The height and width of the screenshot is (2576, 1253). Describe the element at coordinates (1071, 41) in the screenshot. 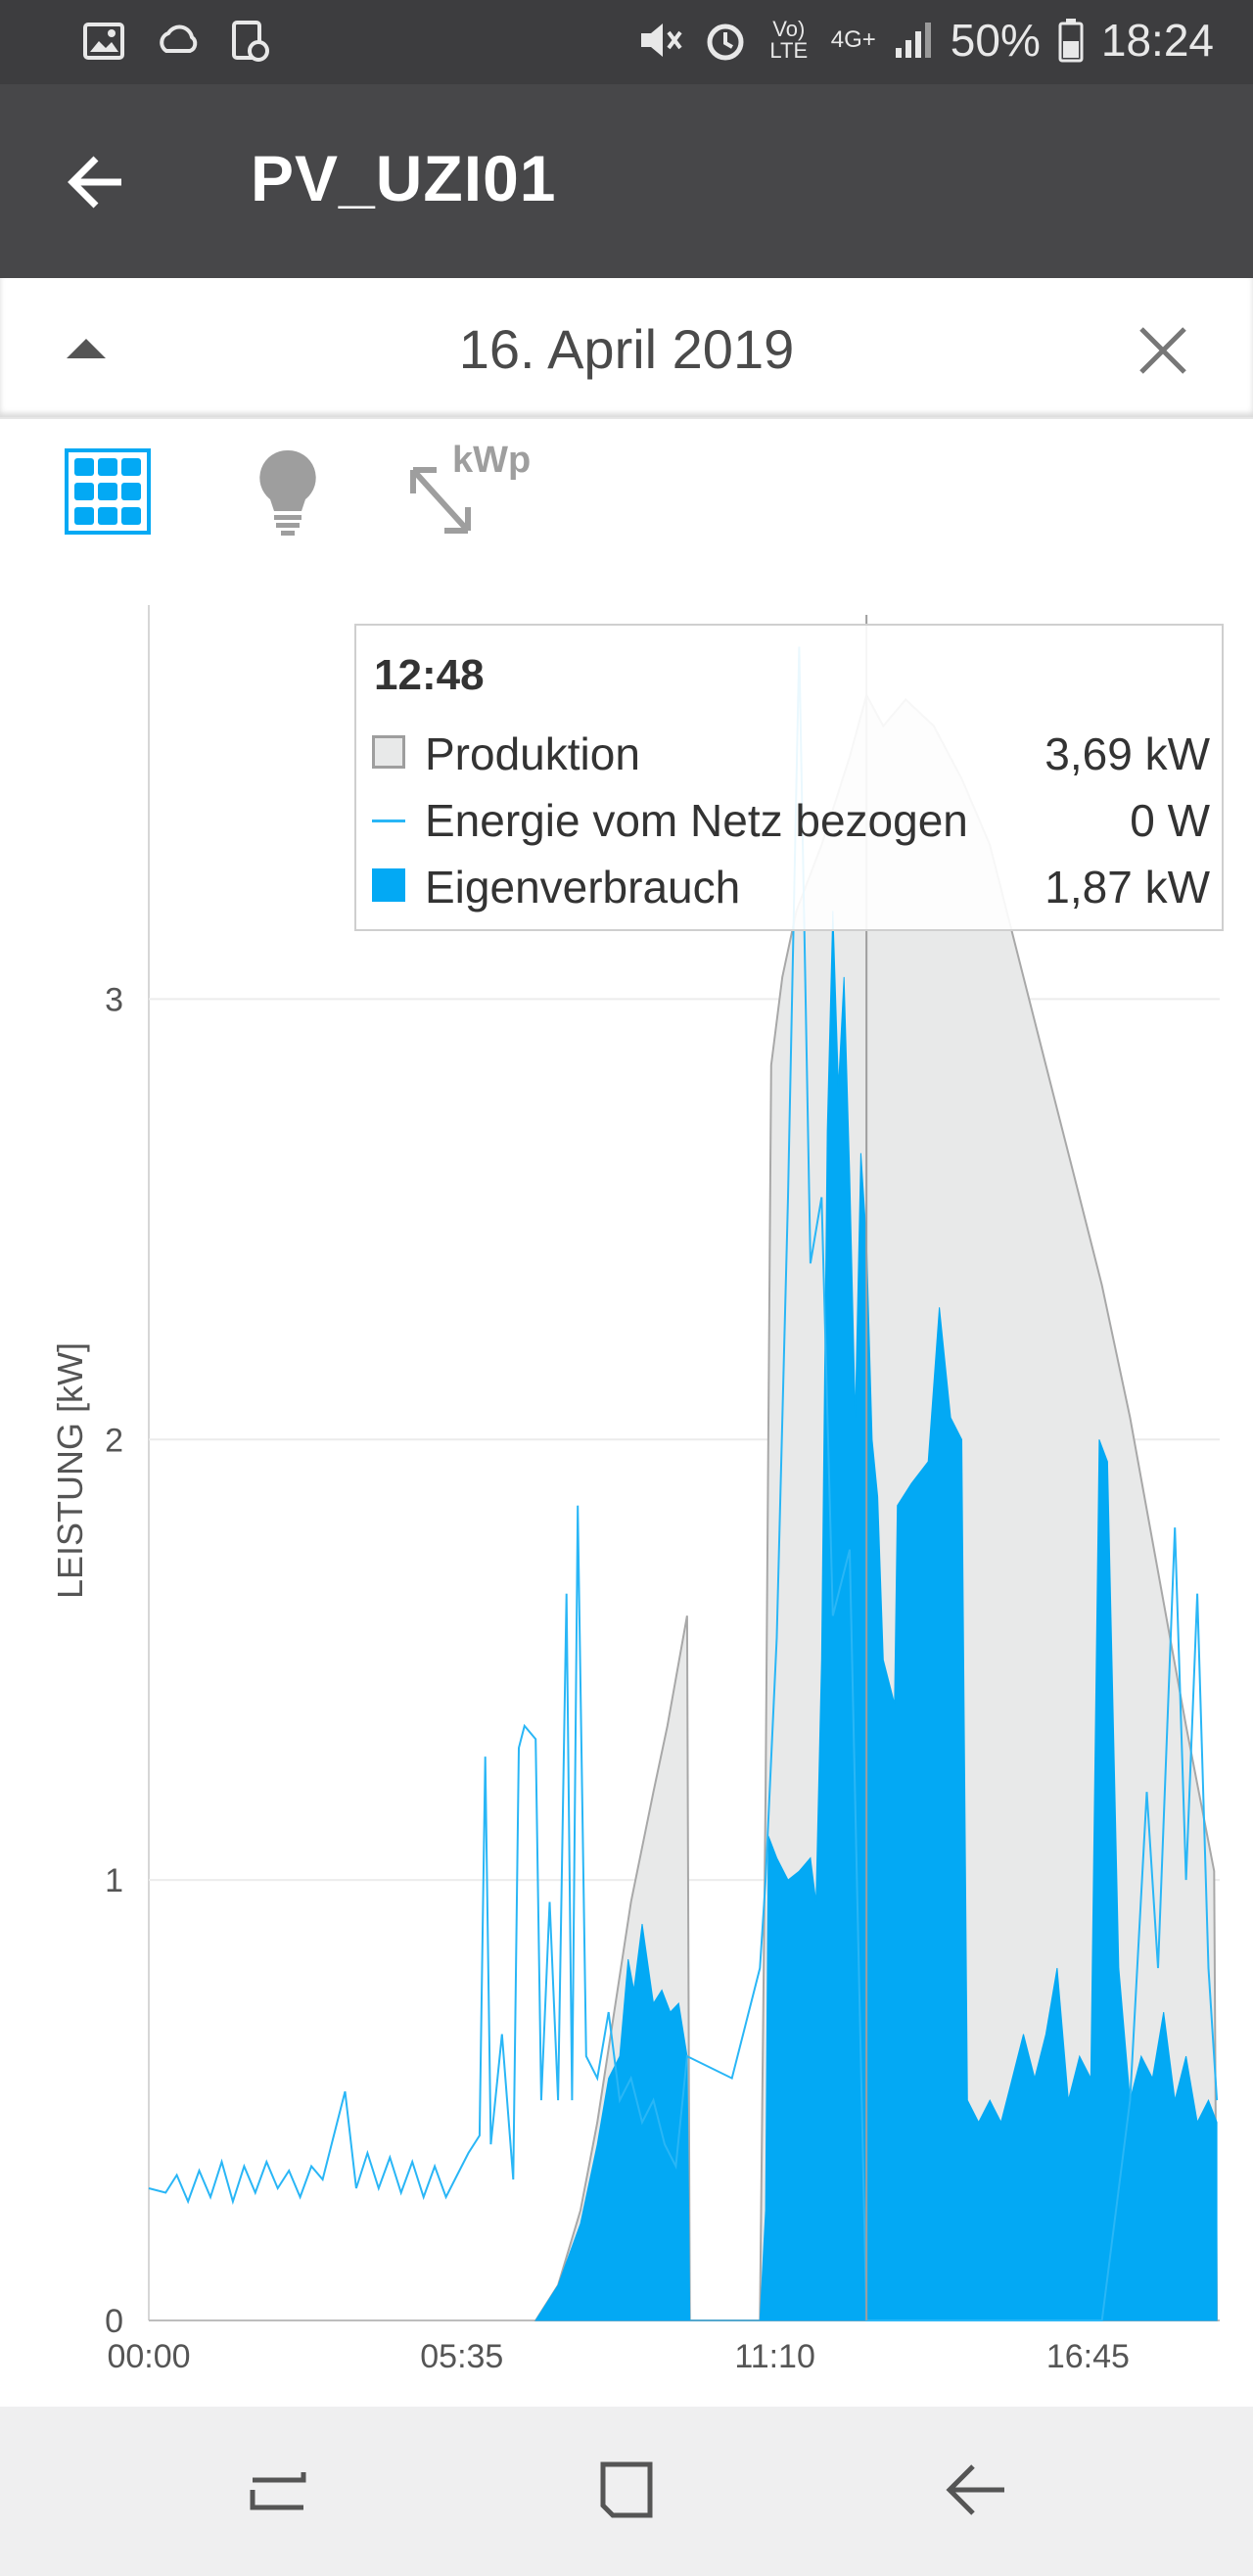

I see `battery-icon` at that location.